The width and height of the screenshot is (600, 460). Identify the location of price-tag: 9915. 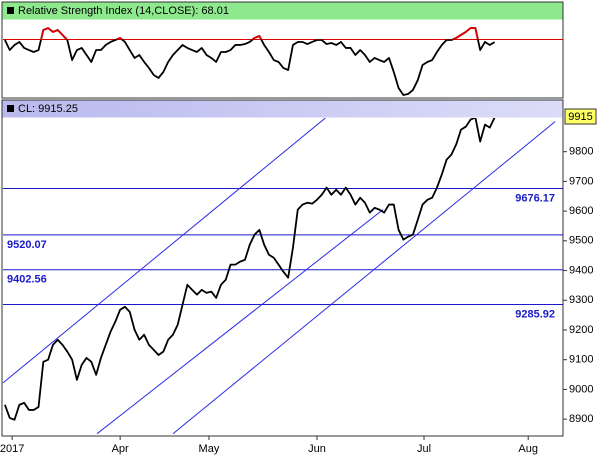
(580, 117).